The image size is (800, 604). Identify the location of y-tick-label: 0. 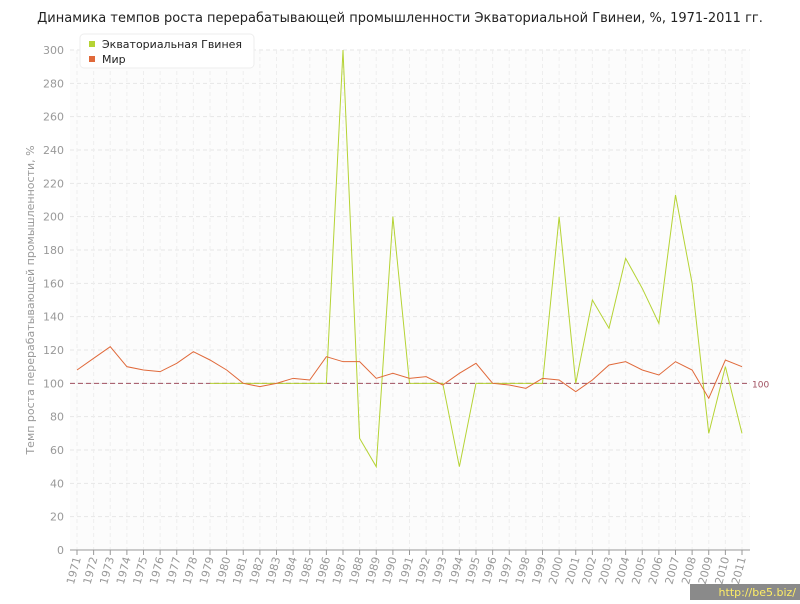
(60, 550).